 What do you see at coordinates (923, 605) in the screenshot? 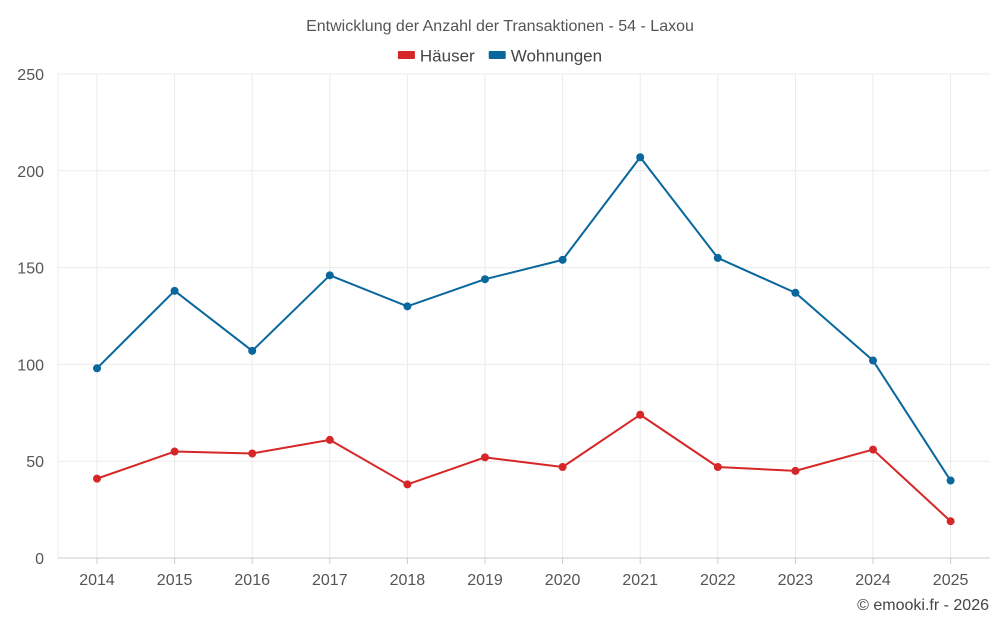
I see `credit-text: © emooki.fr - 2026` at bounding box center [923, 605].